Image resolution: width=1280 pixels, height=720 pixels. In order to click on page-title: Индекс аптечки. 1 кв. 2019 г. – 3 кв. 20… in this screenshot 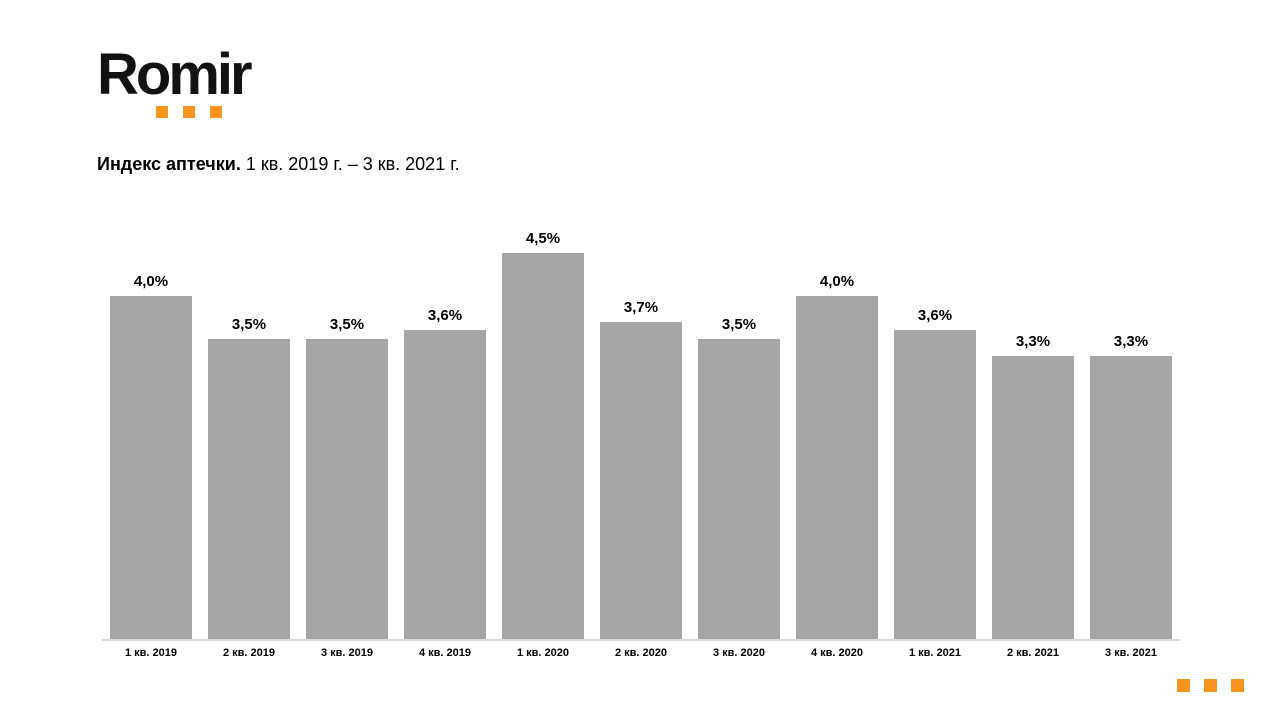, I will do `click(278, 164)`.